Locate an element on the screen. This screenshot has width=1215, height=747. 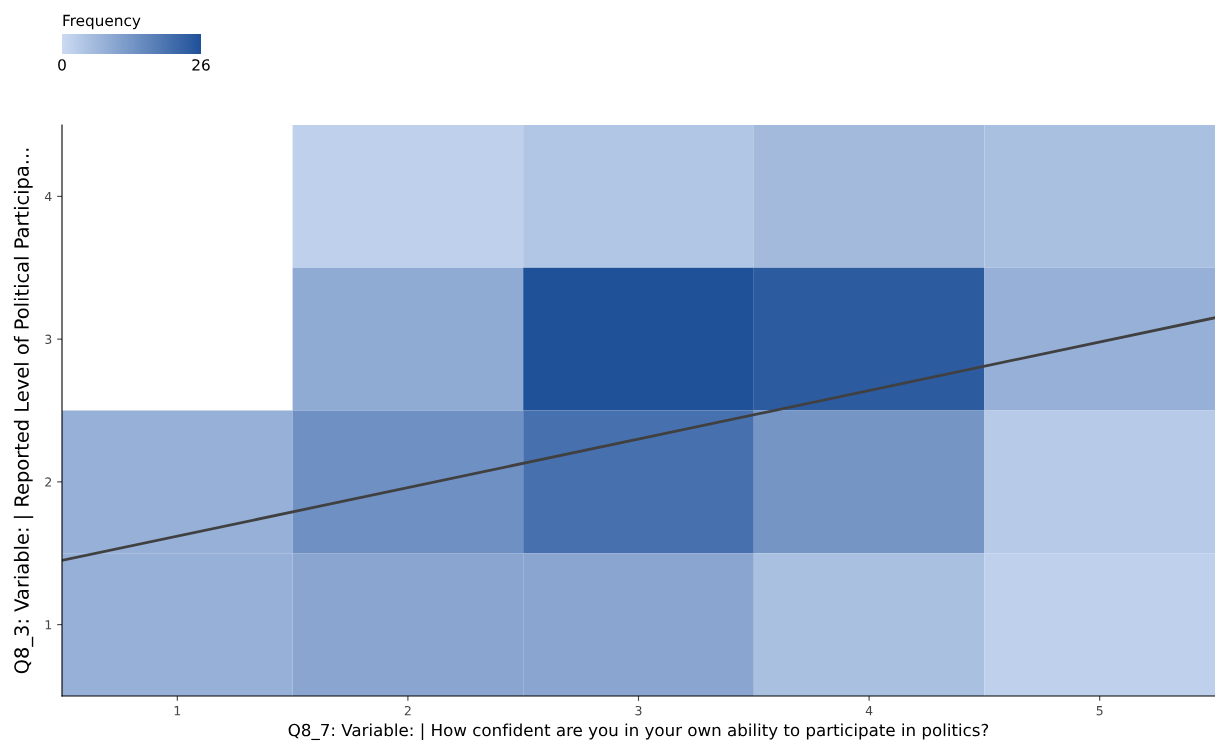
x-tick-label: 4 is located at coordinates (869, 711).